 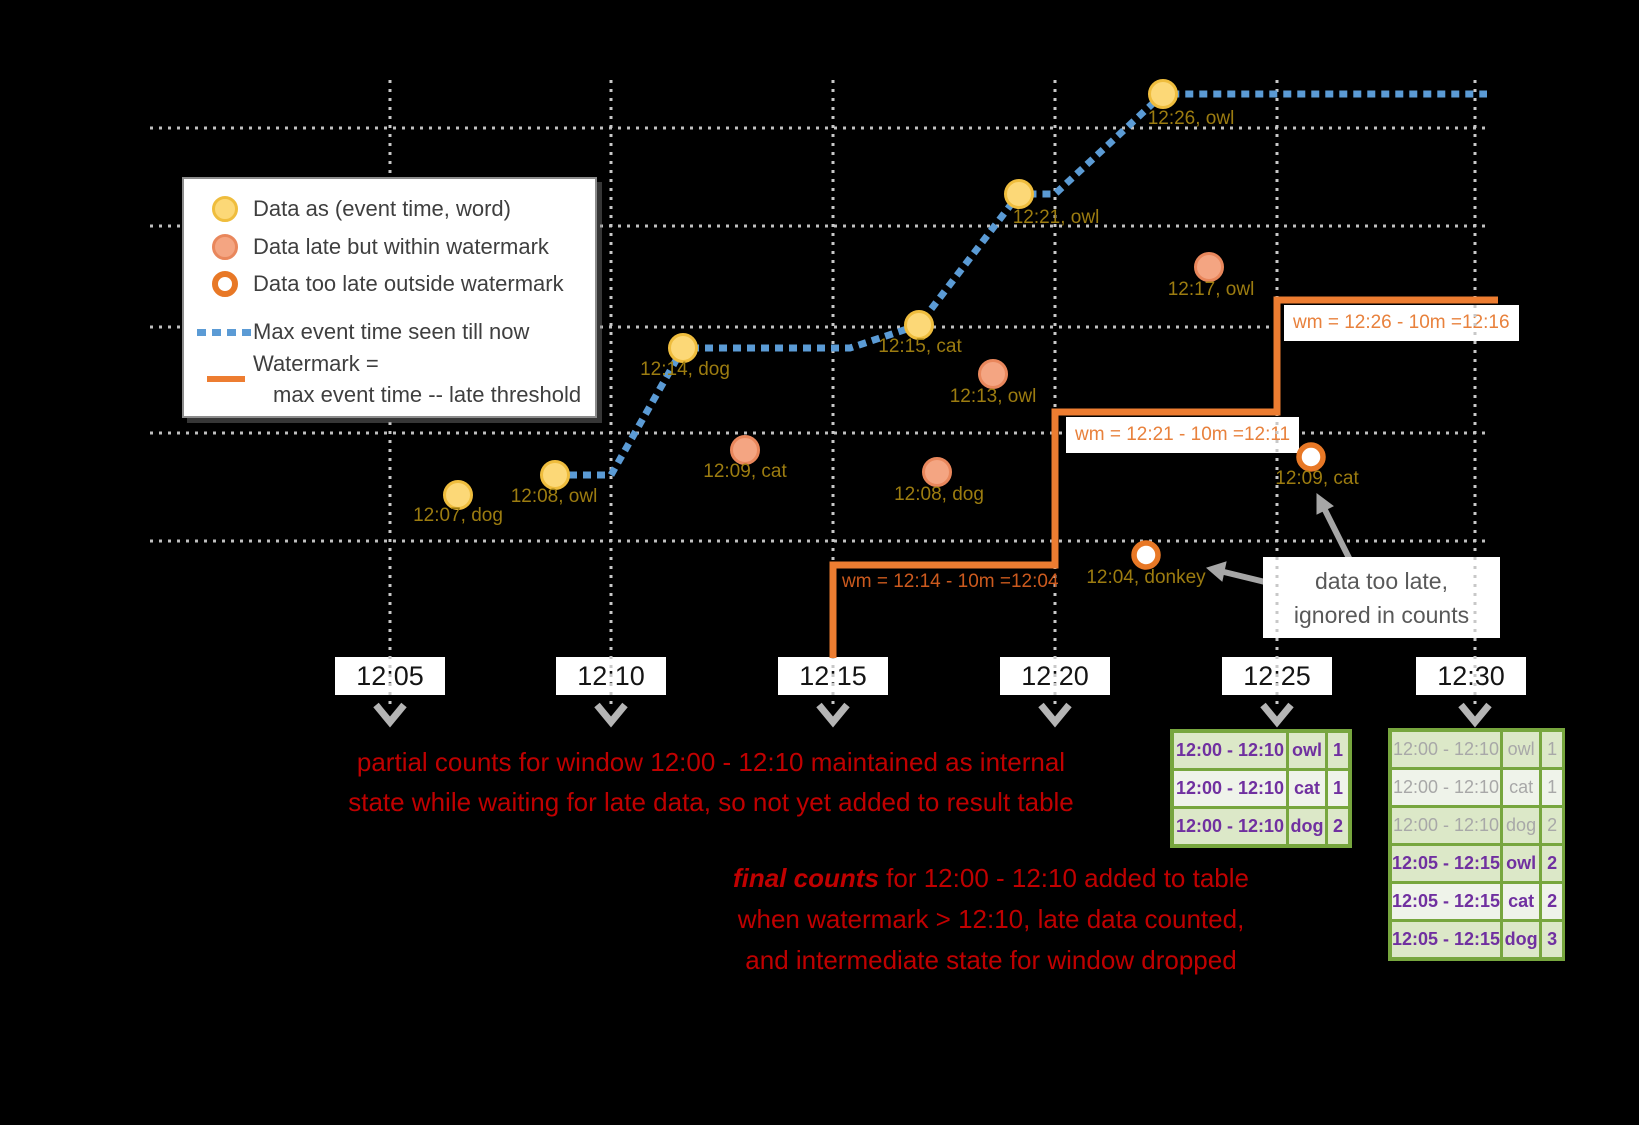 What do you see at coordinates (685, 369) in the screenshot?
I see `data-point-label: 12:14, dog` at bounding box center [685, 369].